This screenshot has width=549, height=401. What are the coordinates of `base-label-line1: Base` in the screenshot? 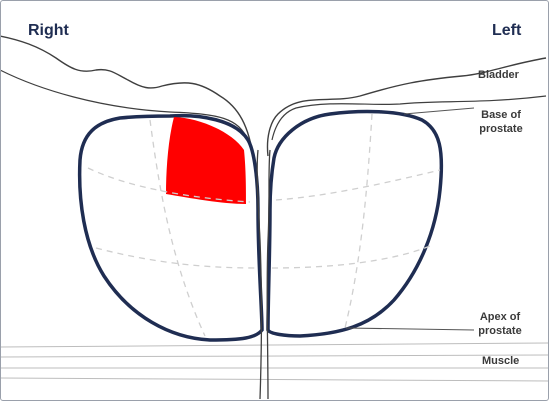 It's located at (496, 115).